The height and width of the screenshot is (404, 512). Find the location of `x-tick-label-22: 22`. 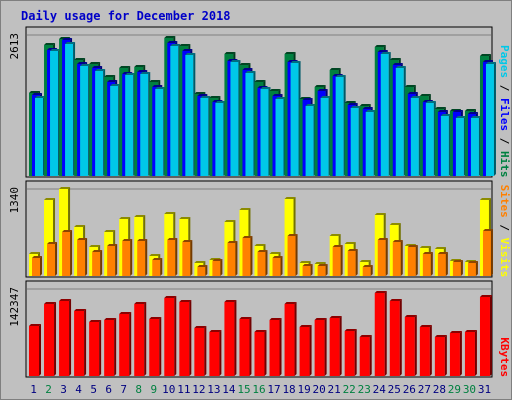

x-tick-label-22: 22 is located at coordinates (349, 389).